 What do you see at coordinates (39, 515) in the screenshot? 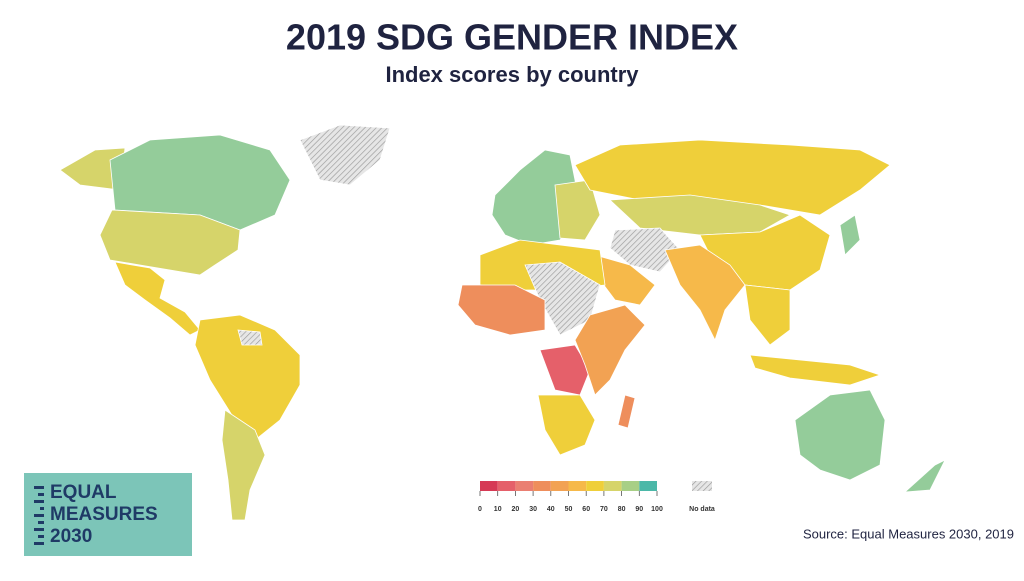
I see `logo-bars` at bounding box center [39, 515].